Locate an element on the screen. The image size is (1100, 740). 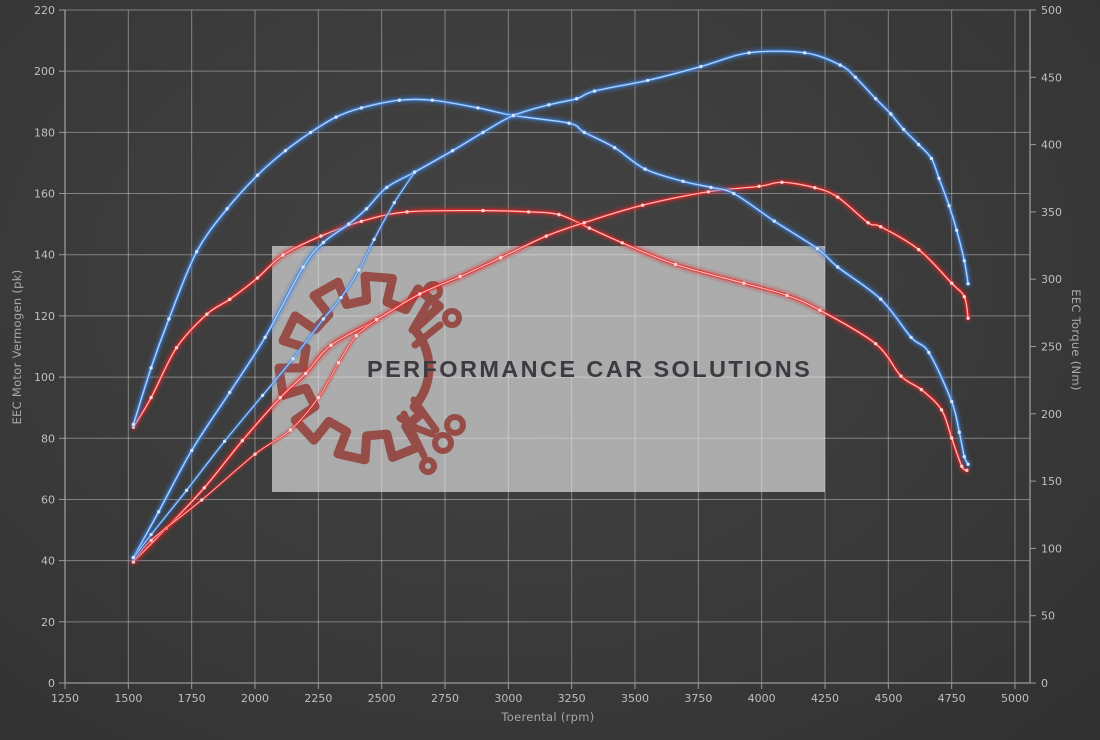
x-tick-label: 4250 is located at coordinates (825, 698).